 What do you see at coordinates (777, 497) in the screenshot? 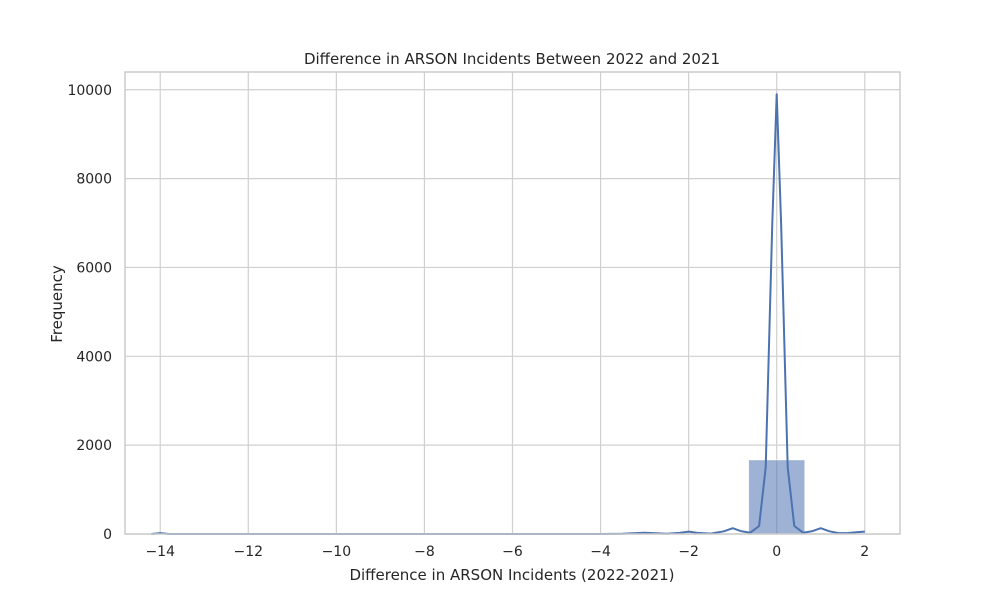
I see `histogram-bar` at bounding box center [777, 497].